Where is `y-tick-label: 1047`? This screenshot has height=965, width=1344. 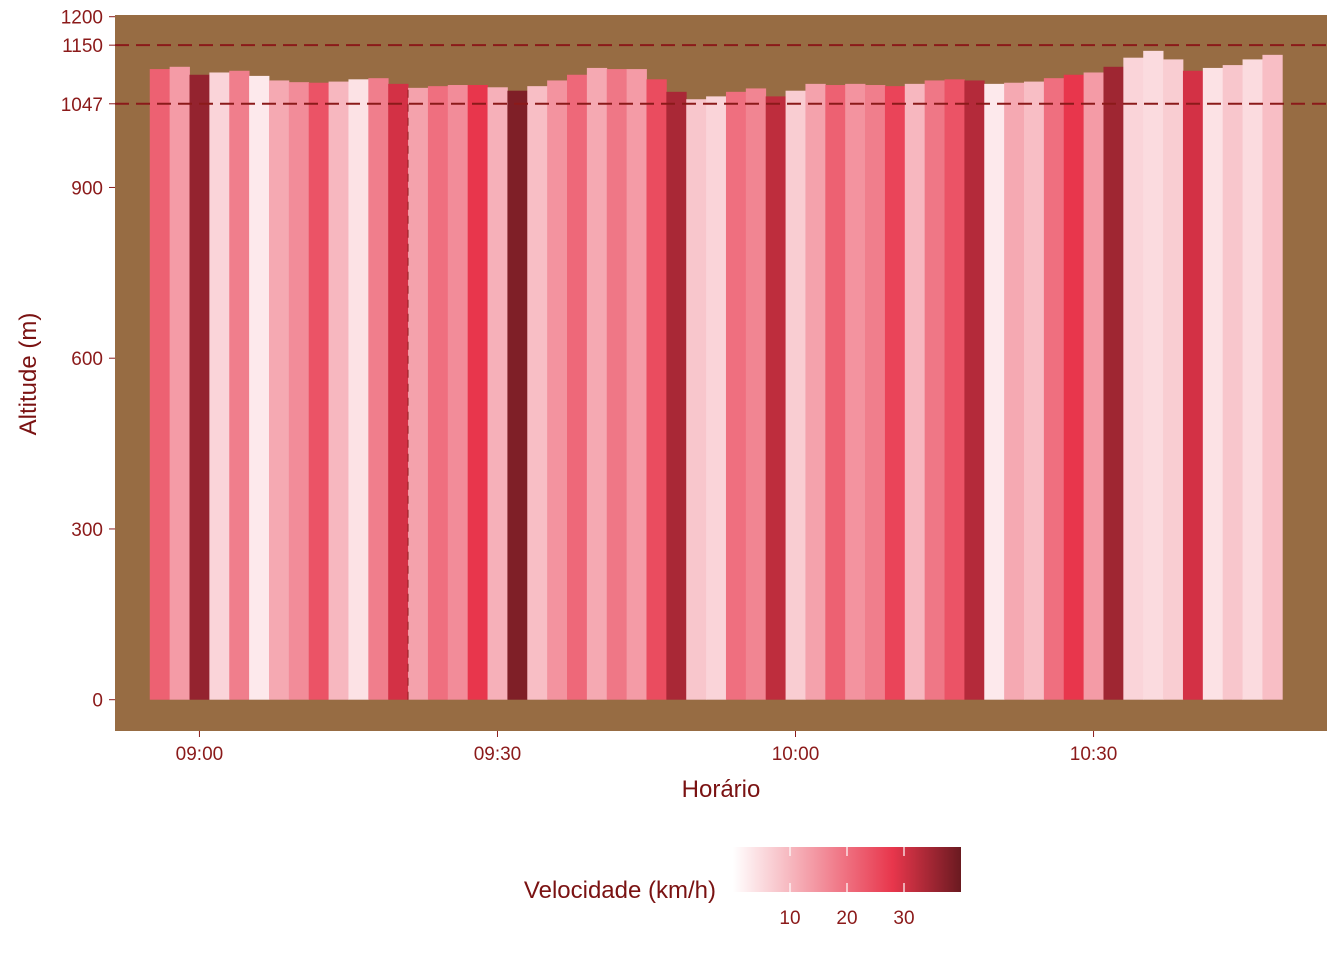
y-tick-label: 1047 is located at coordinates (82, 105).